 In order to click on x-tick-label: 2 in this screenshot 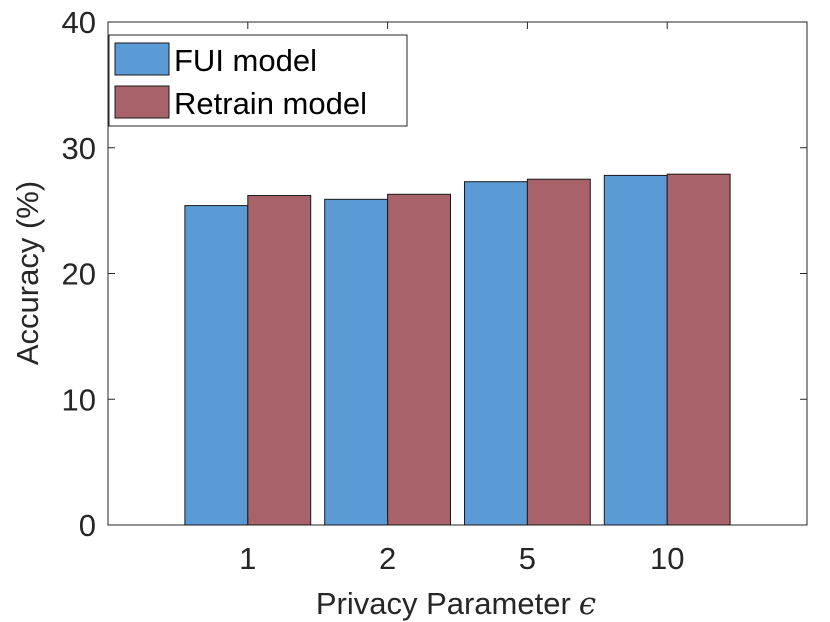, I will do `click(387, 558)`.